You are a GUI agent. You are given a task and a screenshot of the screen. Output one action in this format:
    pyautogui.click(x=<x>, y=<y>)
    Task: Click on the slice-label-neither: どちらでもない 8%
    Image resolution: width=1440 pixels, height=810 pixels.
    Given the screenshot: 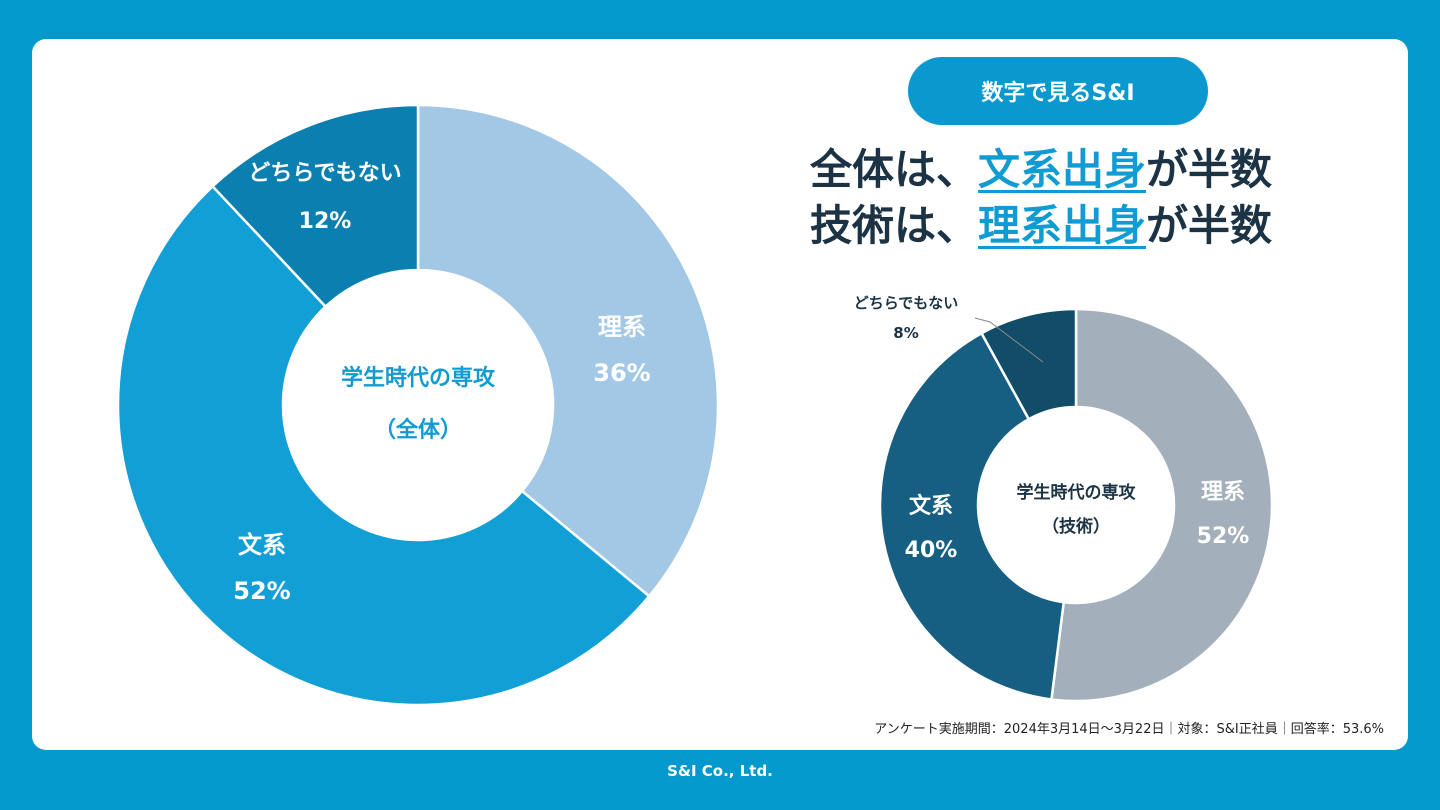 What is the action you would take?
    pyautogui.click(x=906, y=318)
    